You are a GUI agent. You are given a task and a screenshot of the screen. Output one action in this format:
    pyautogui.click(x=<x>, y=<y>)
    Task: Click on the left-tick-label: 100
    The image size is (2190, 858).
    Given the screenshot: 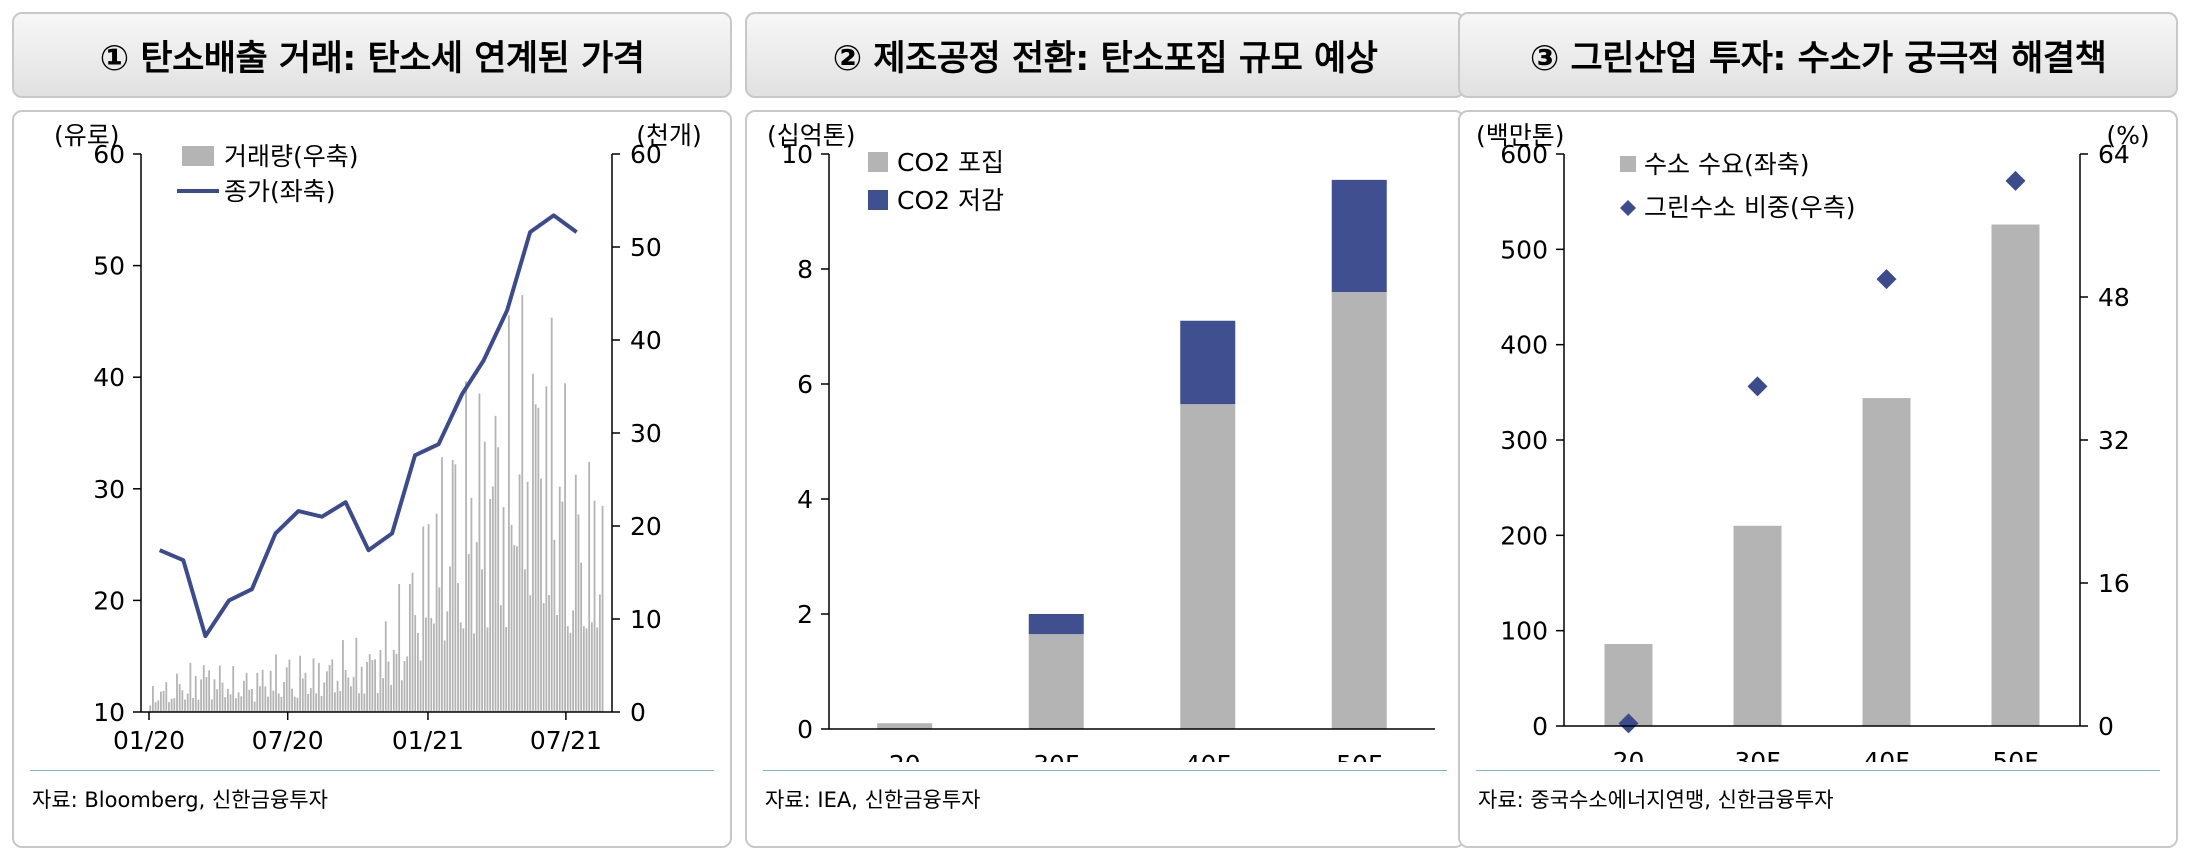 What is the action you would take?
    pyautogui.click(x=1524, y=631)
    